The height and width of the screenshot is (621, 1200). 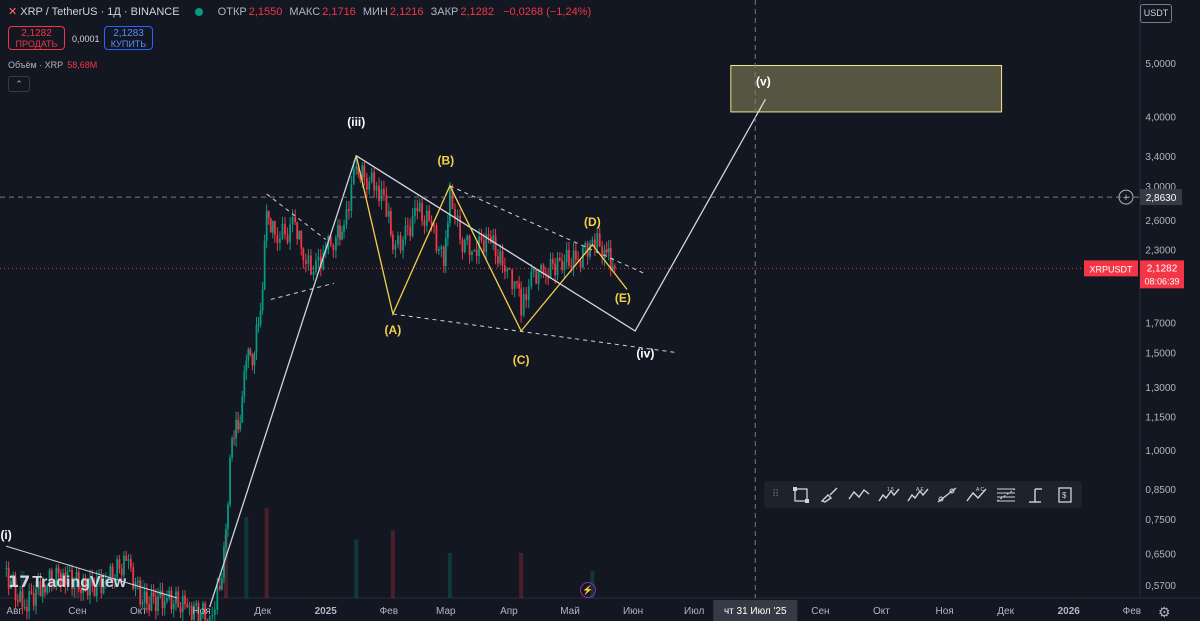 I want to click on wave-path-yellow, so click(x=491, y=244).